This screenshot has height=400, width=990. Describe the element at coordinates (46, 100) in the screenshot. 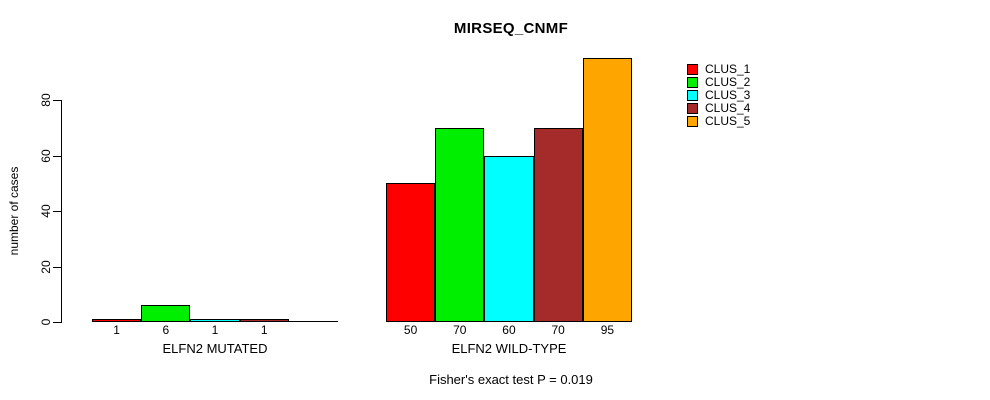

I see `y-tick-label: 80` at that location.